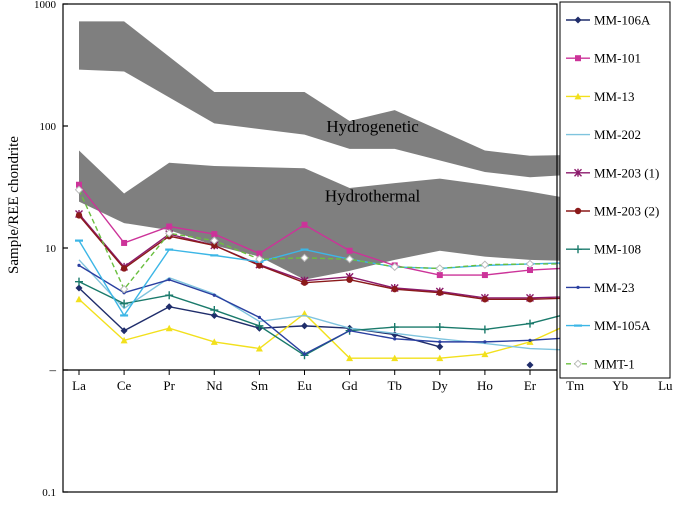 Image resolution: width=673 pixels, height=505 pixels. Describe the element at coordinates (440, 385) in the screenshot. I see `x-tick-label-dy: Dy` at that location.